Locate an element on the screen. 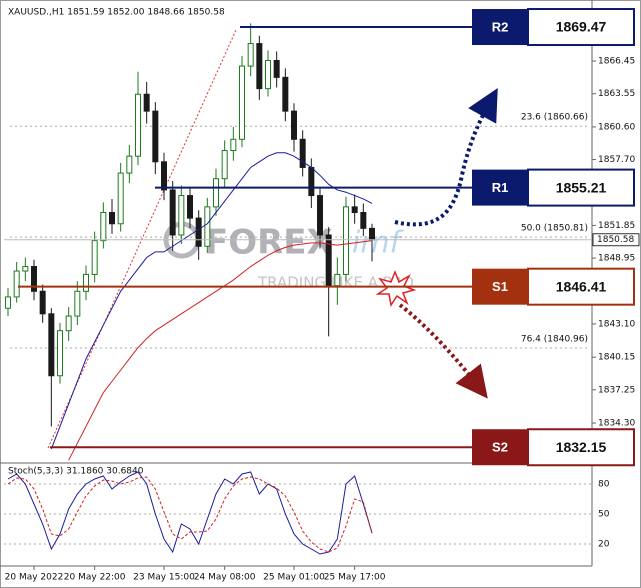 The width and height of the screenshot is (641, 588). break-burst is located at coordinates (396, 288).